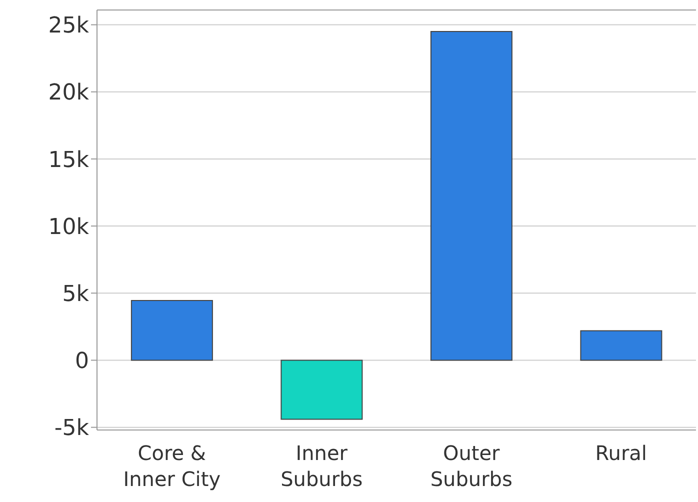  I want to click on x-tick-label: Core & Inner City, so click(172, 466).